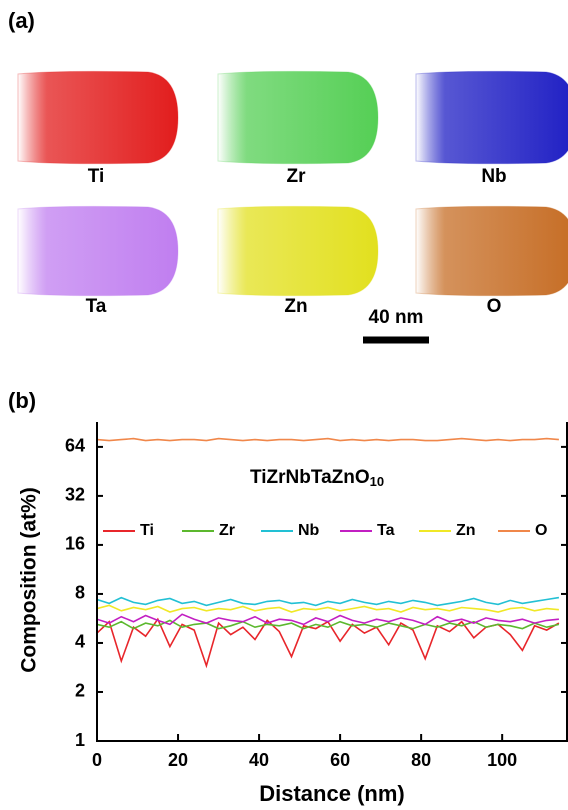  What do you see at coordinates (22, 400) in the screenshot?
I see `panel-label: (b)` at bounding box center [22, 400].